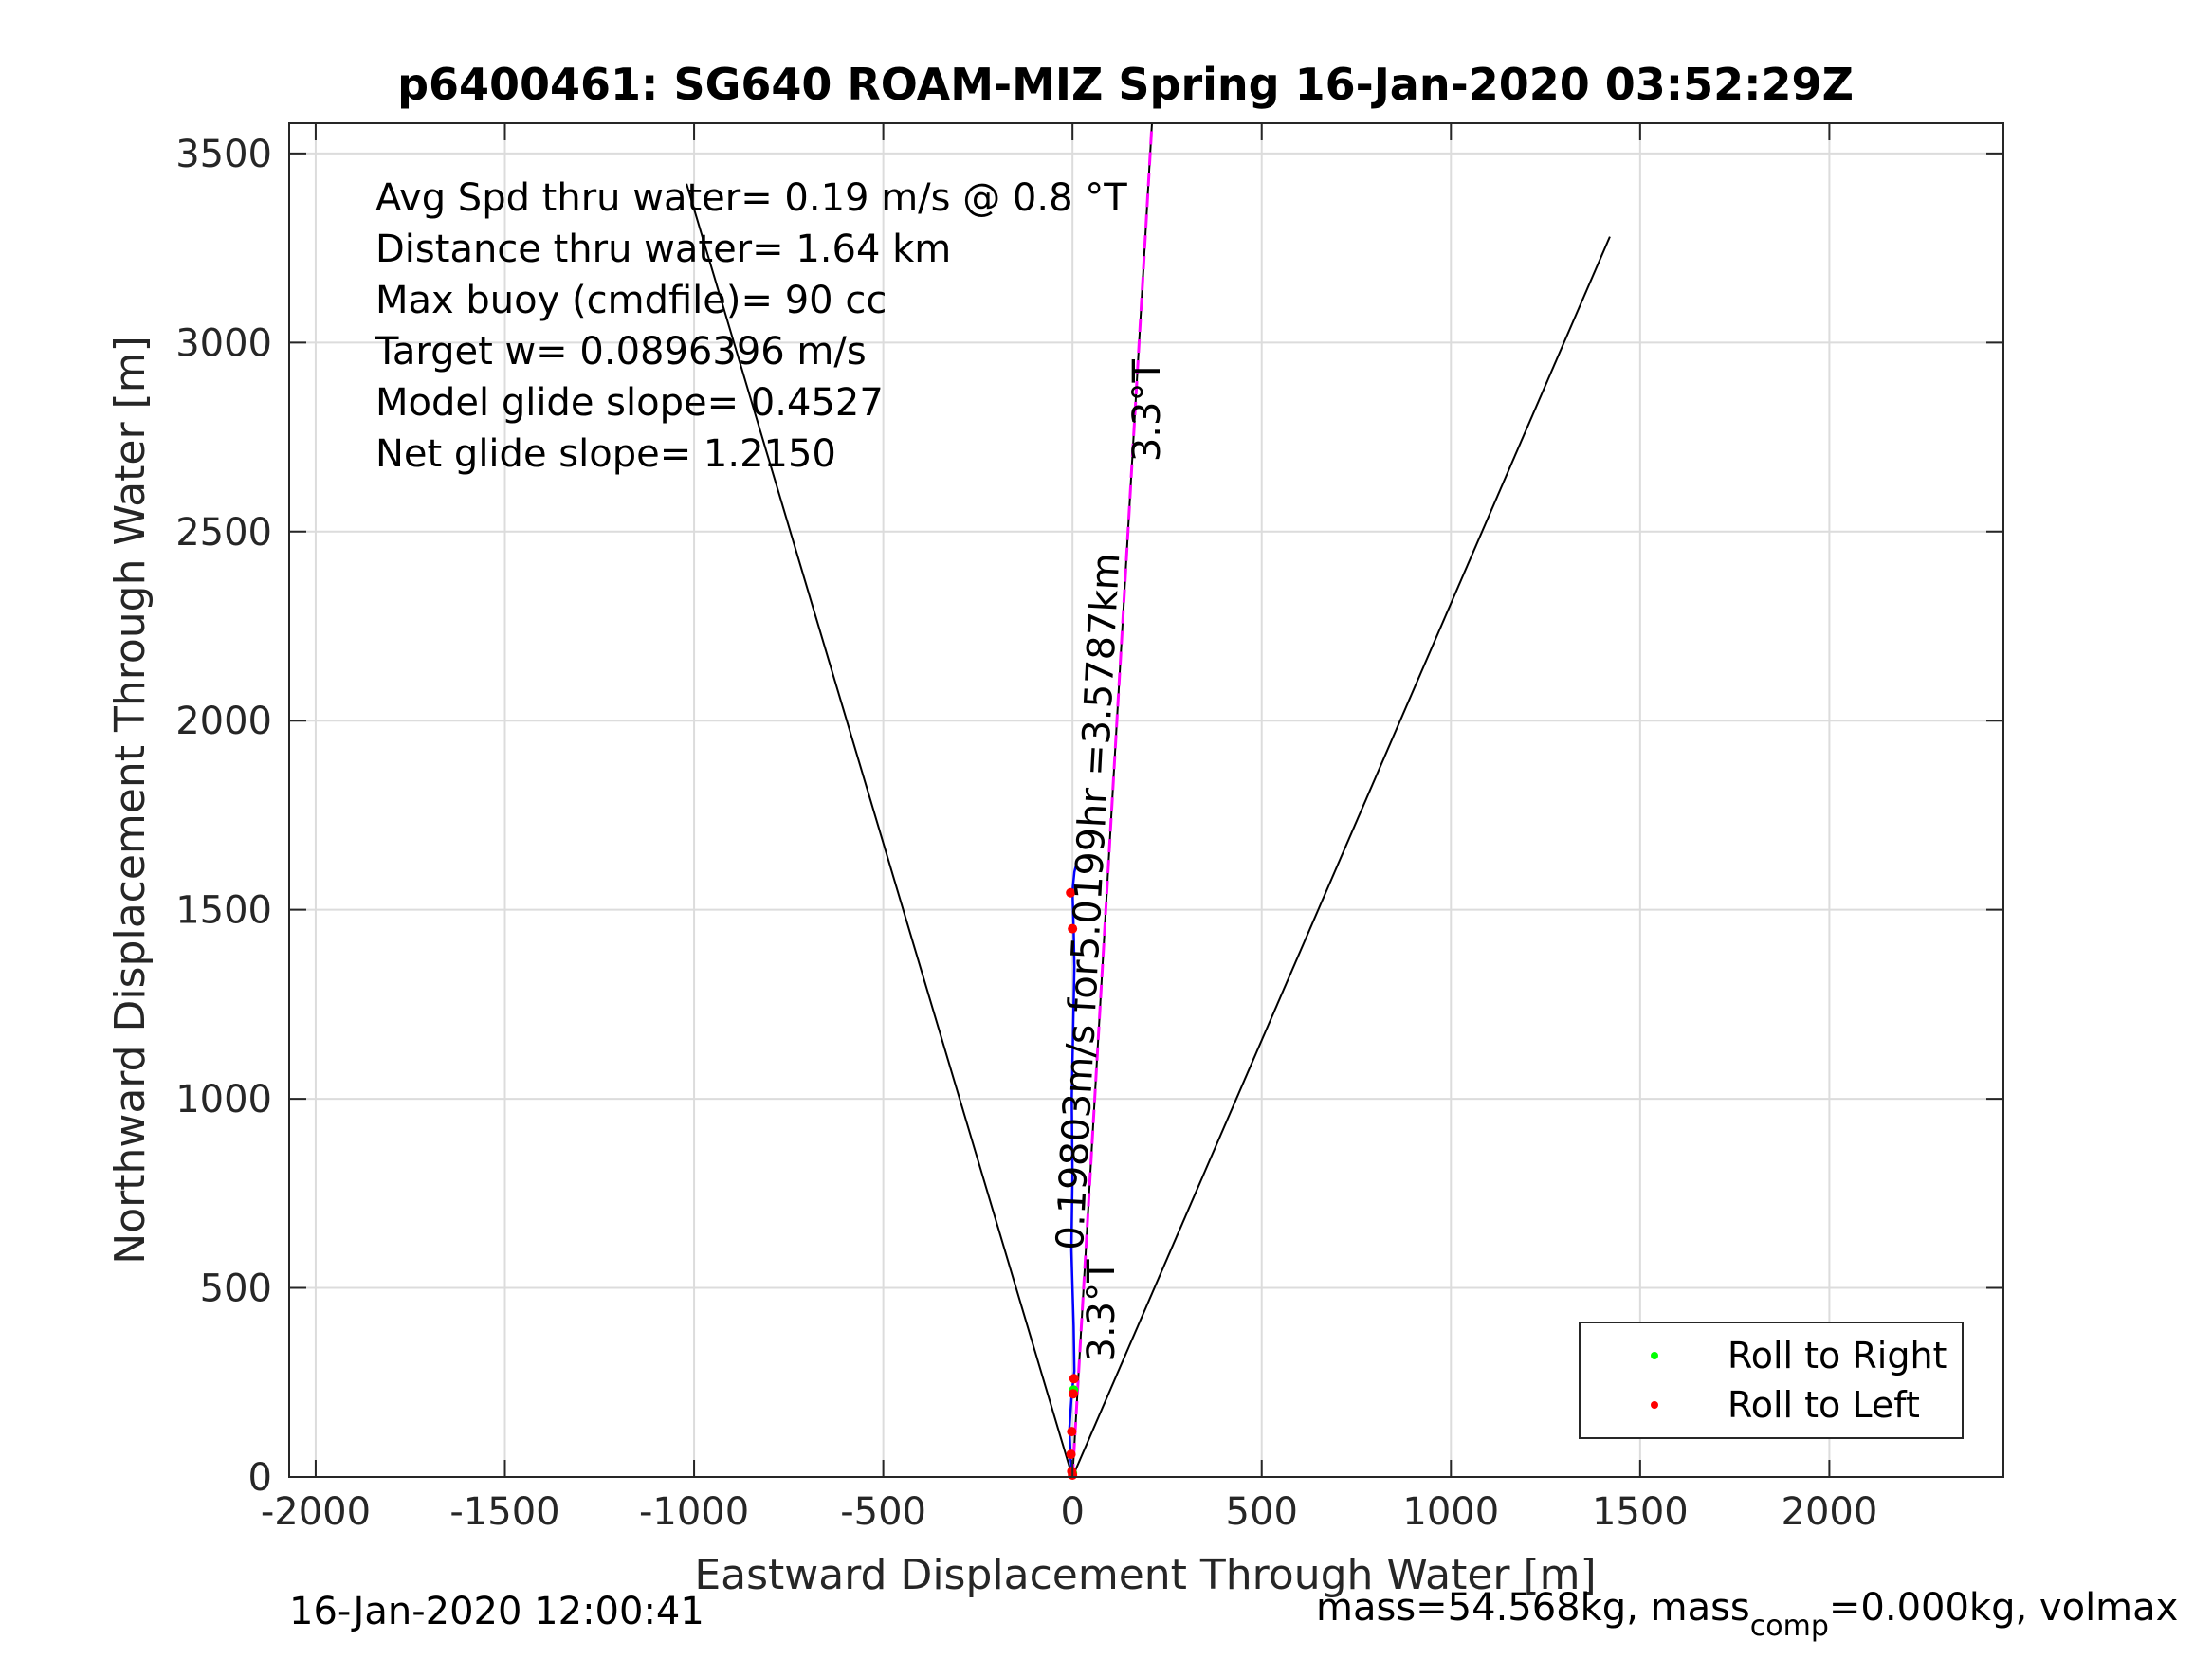 The width and height of the screenshot is (2212, 1659). What do you see at coordinates (1837, 1355) in the screenshot?
I see `legend-label-roll-right: Roll to Right` at bounding box center [1837, 1355].